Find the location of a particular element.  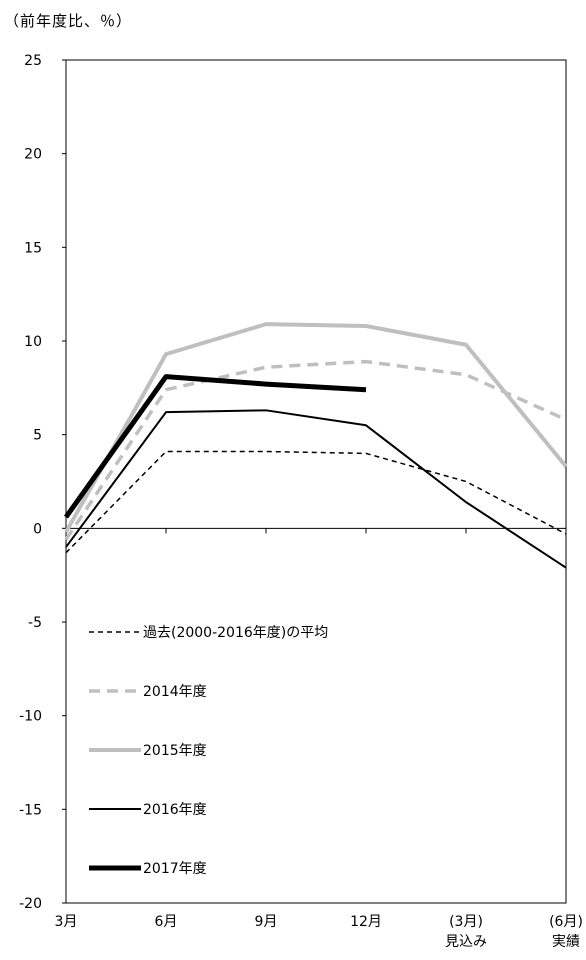

x-tick-label: 6月 is located at coordinates (166, 922).